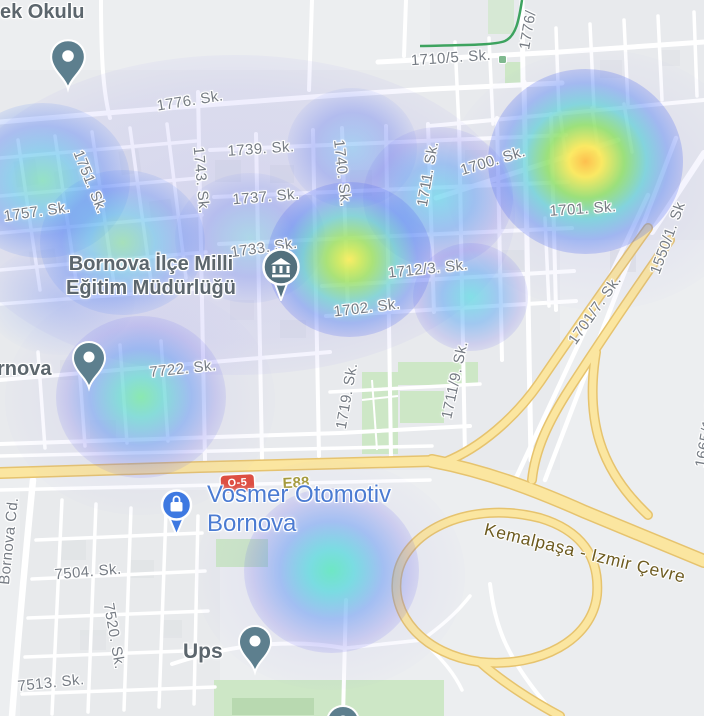 Image resolution: width=704 pixels, height=716 pixels. I want to click on shopping-bag-icon, so click(176, 503).